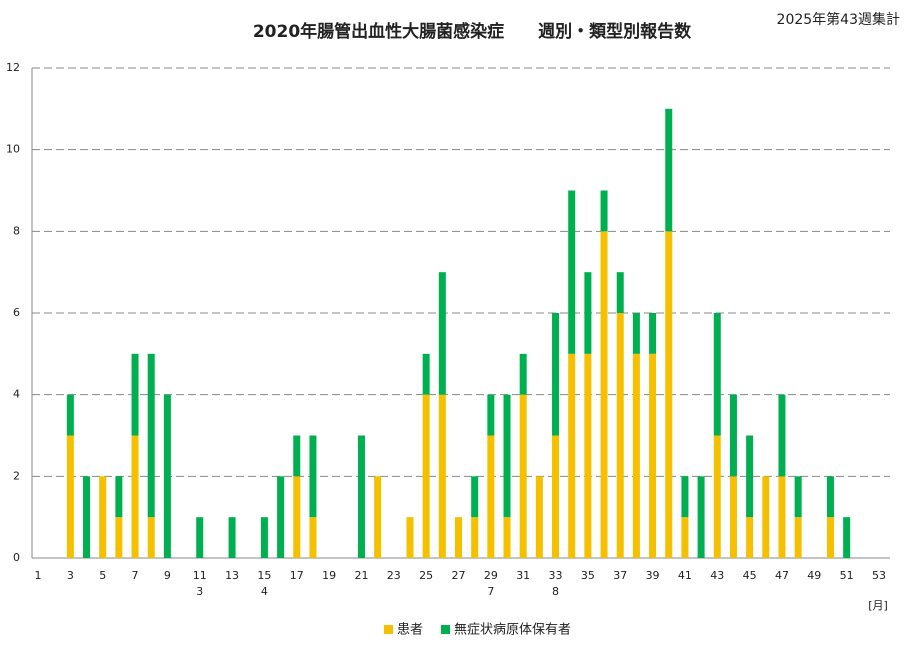 Image resolution: width=910 pixels, height=661 pixels. What do you see at coordinates (264, 591) in the screenshot?
I see `month-label: 4` at bounding box center [264, 591].